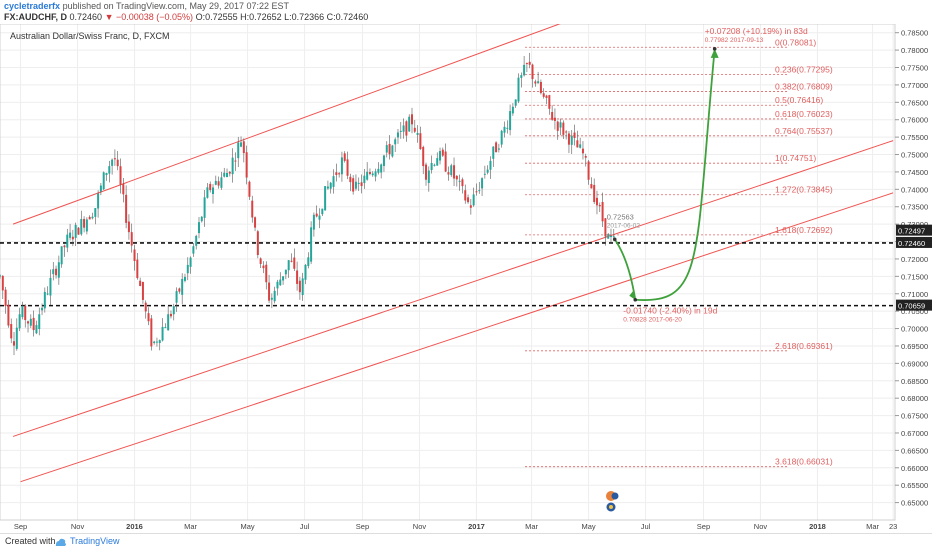 The width and height of the screenshot is (932, 551). Describe the element at coordinates (20, 526) in the screenshot. I see `x-tick-label: Sep` at that location.